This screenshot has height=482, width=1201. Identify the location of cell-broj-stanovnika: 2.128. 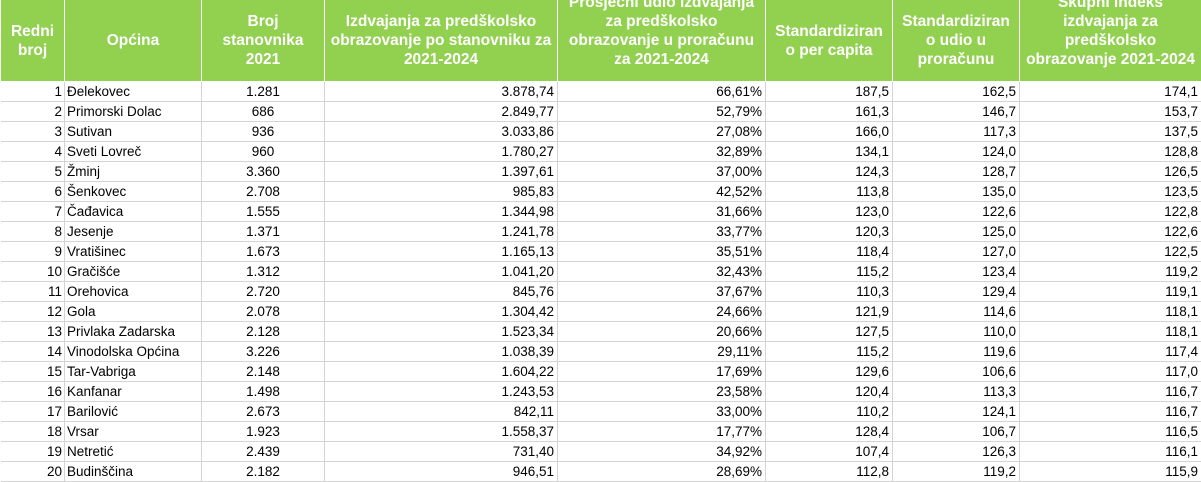
(263, 332).